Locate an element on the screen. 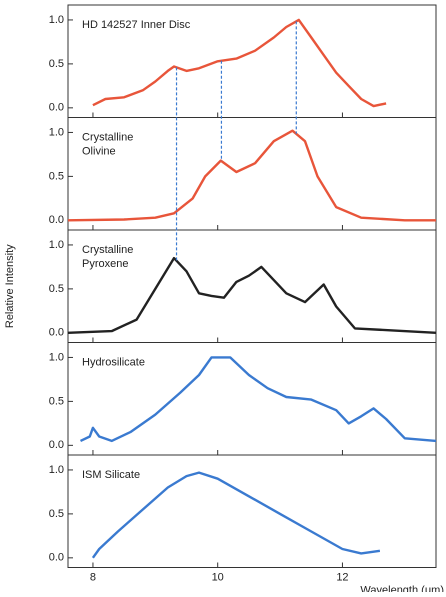 The height and width of the screenshot is (597, 446). panel-title: Crystalline Pyroxene is located at coordinates (107, 257).